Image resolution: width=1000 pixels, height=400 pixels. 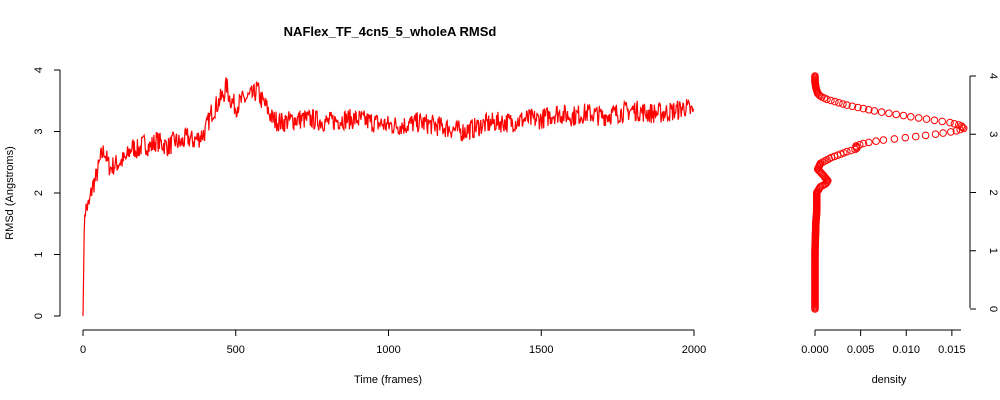 I want to click on density-y-ticks: 0 1 2 3 4, so click(x=984, y=192).